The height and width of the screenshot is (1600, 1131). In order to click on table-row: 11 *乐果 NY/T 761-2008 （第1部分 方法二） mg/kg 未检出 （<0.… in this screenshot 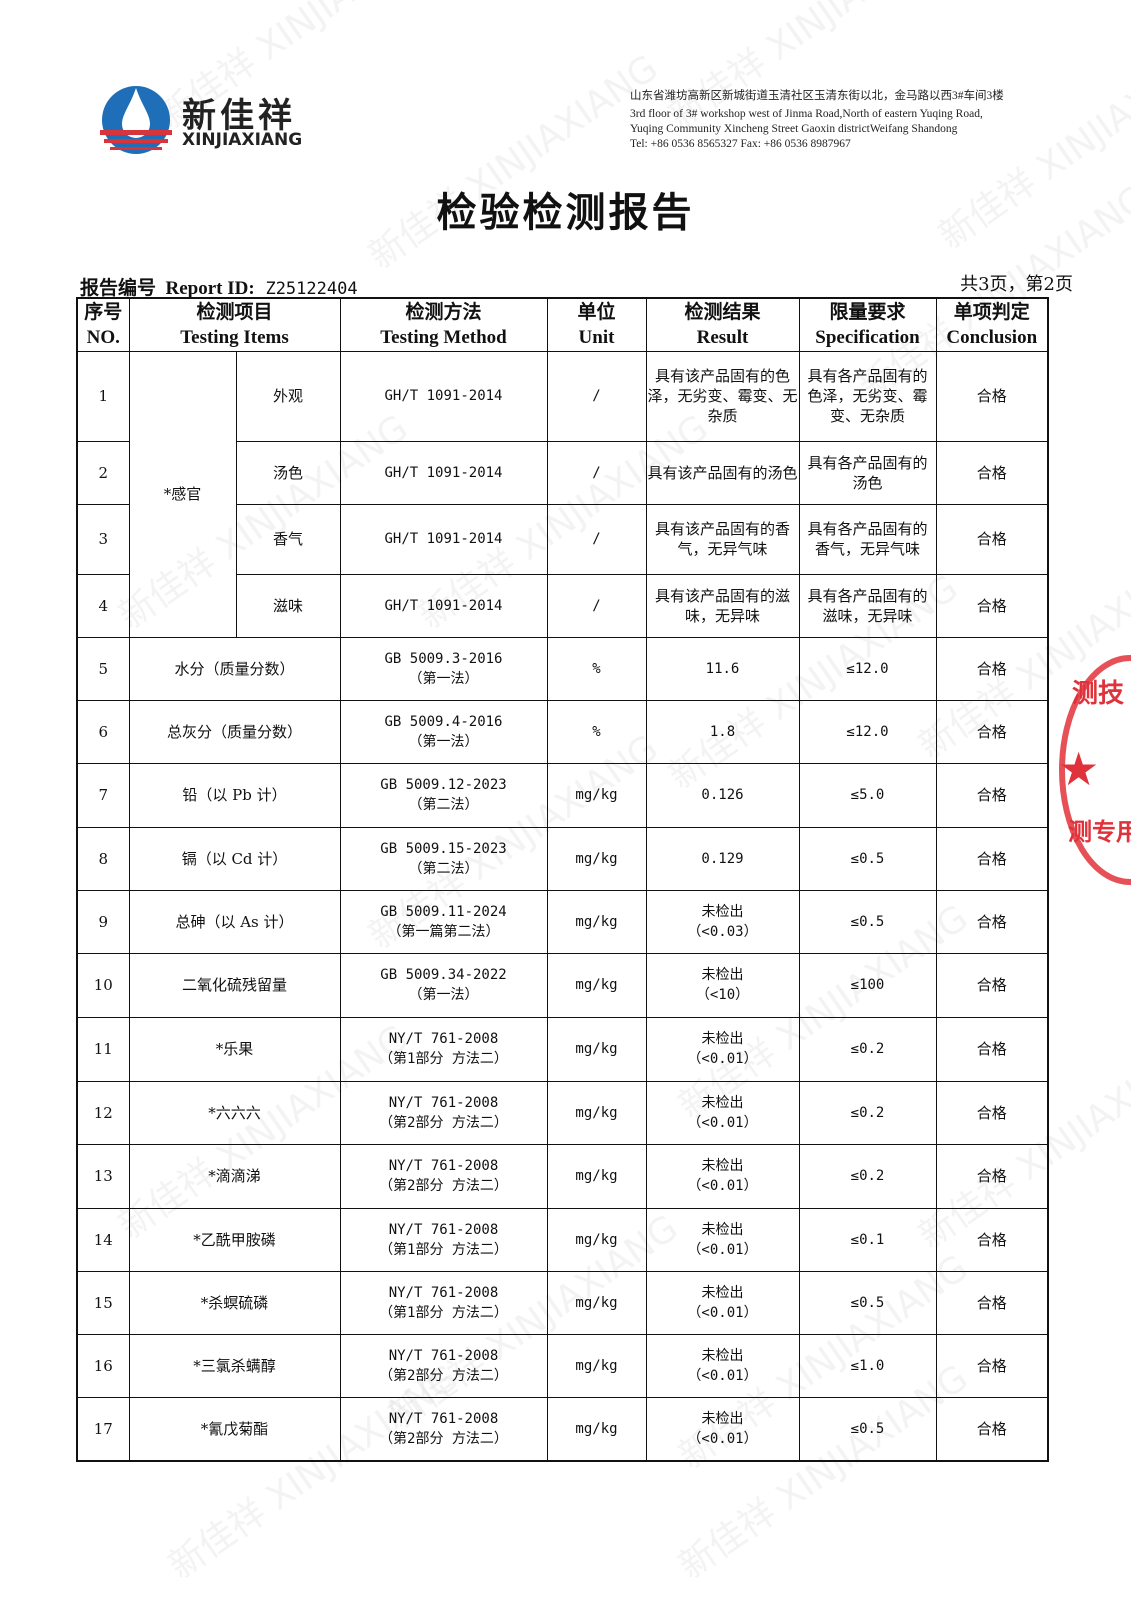, I will do `click(562, 1049)`.